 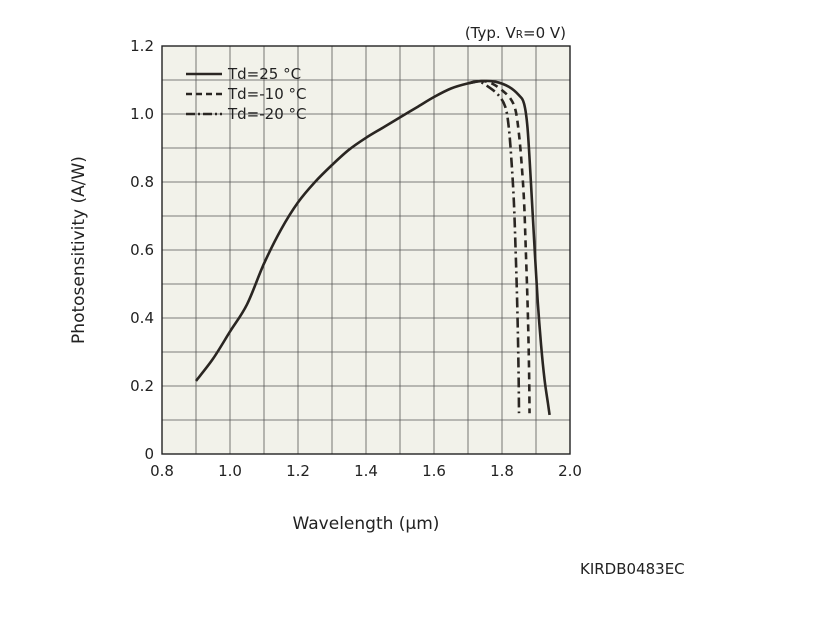 I want to click on y-tick-label: 0.2, so click(x=142, y=386).